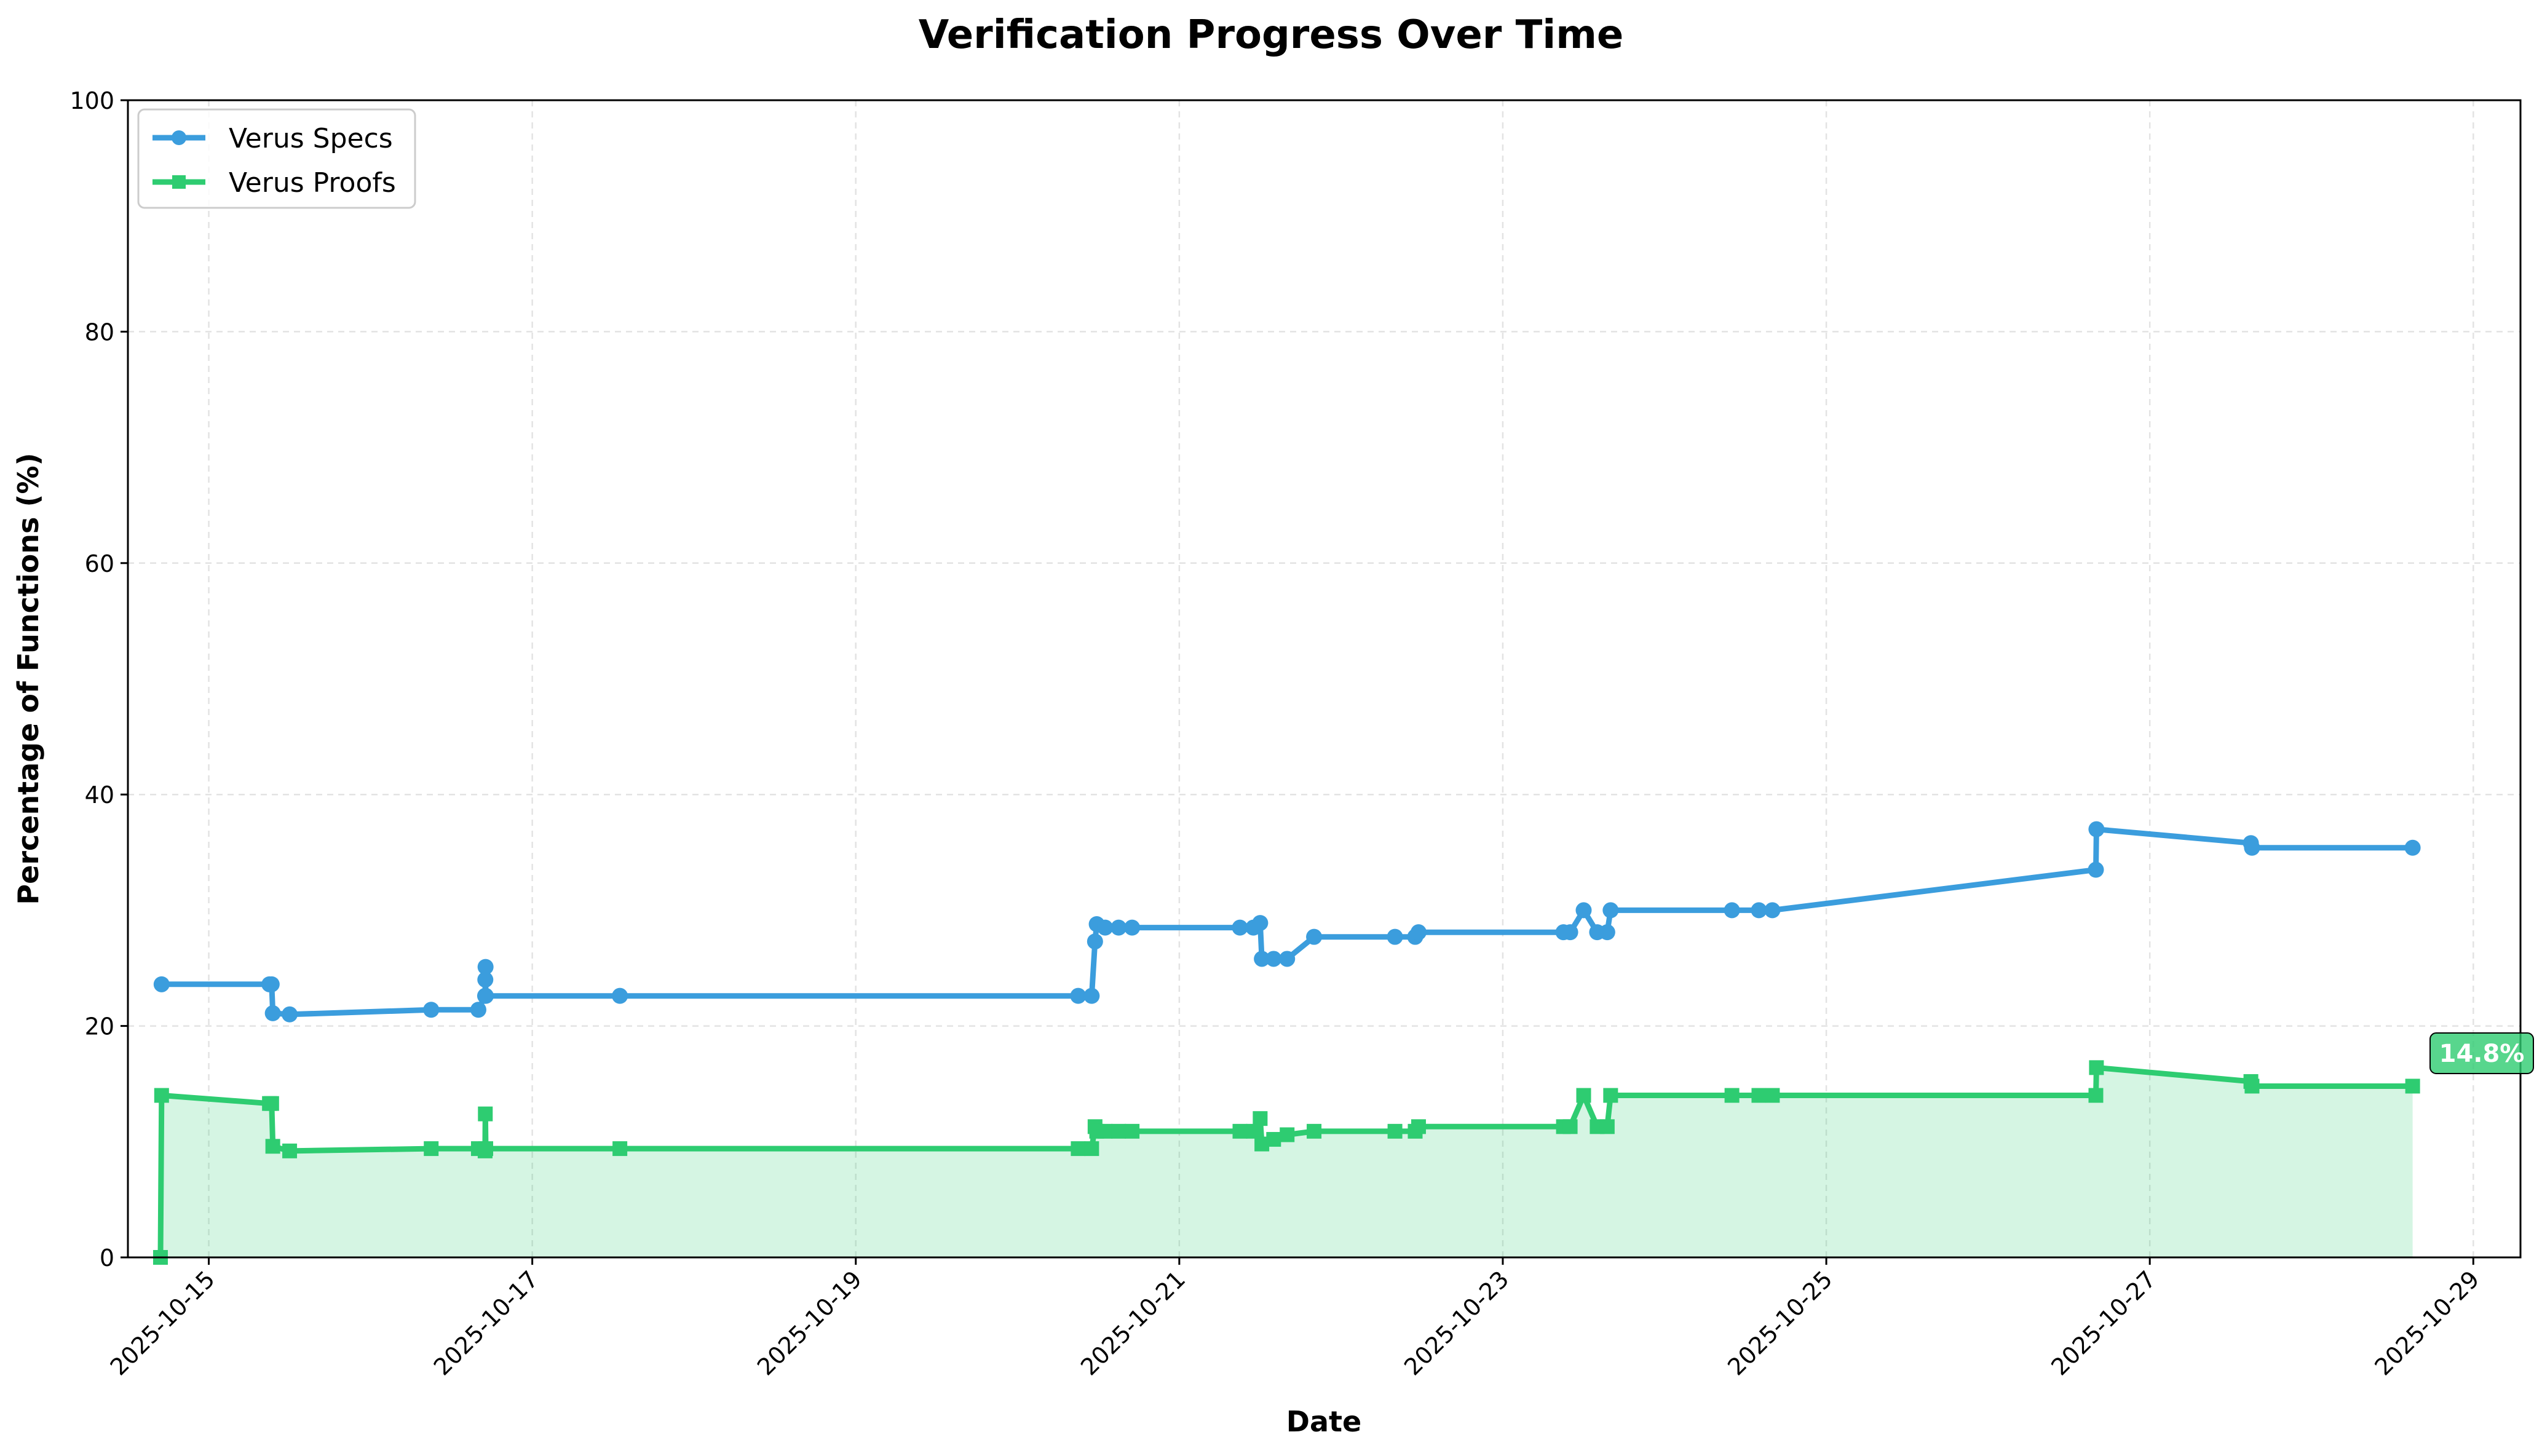  I want to click on end-annotation: 14.8%, so click(2481, 1053).